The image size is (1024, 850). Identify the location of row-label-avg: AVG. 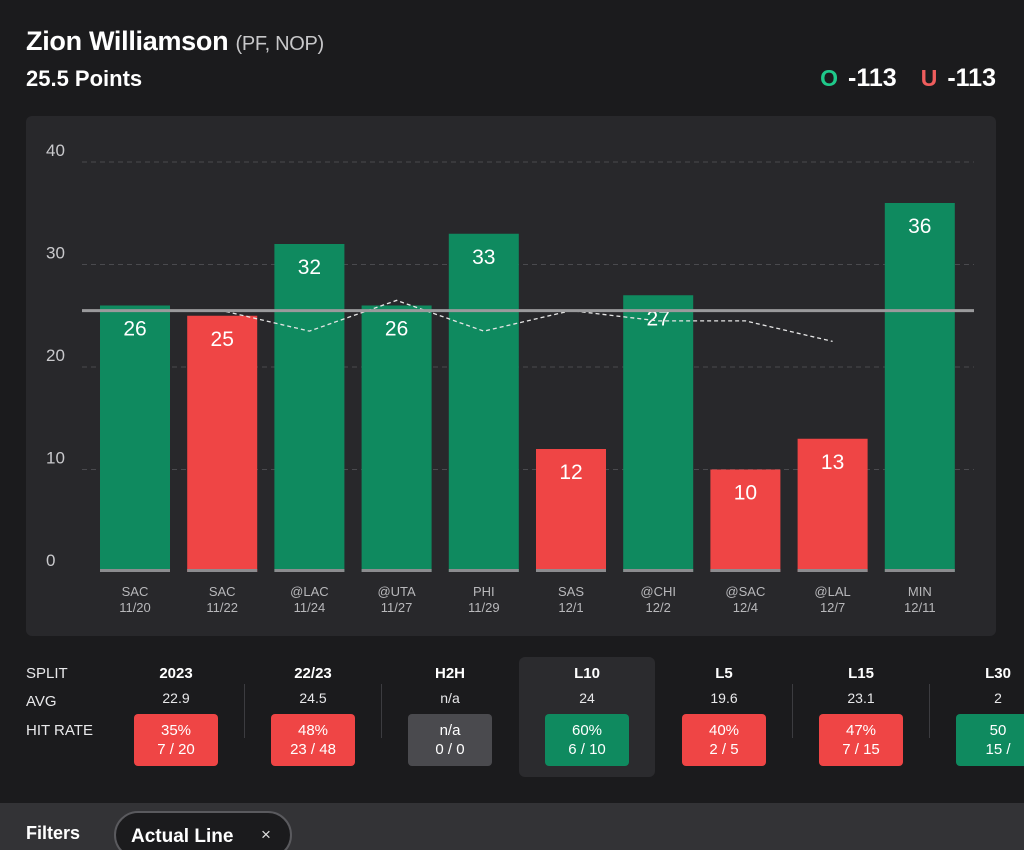
(41, 701).